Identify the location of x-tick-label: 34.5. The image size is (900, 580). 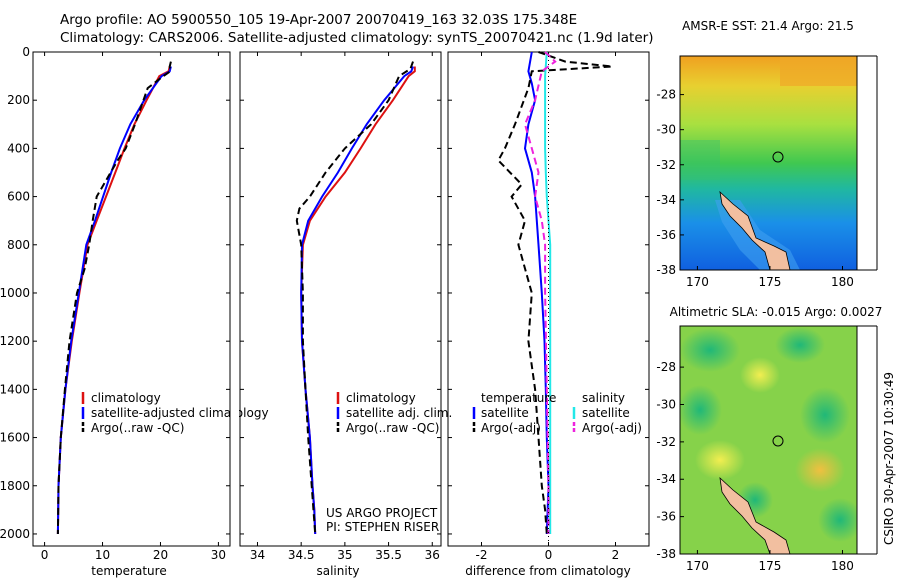
(301, 555).